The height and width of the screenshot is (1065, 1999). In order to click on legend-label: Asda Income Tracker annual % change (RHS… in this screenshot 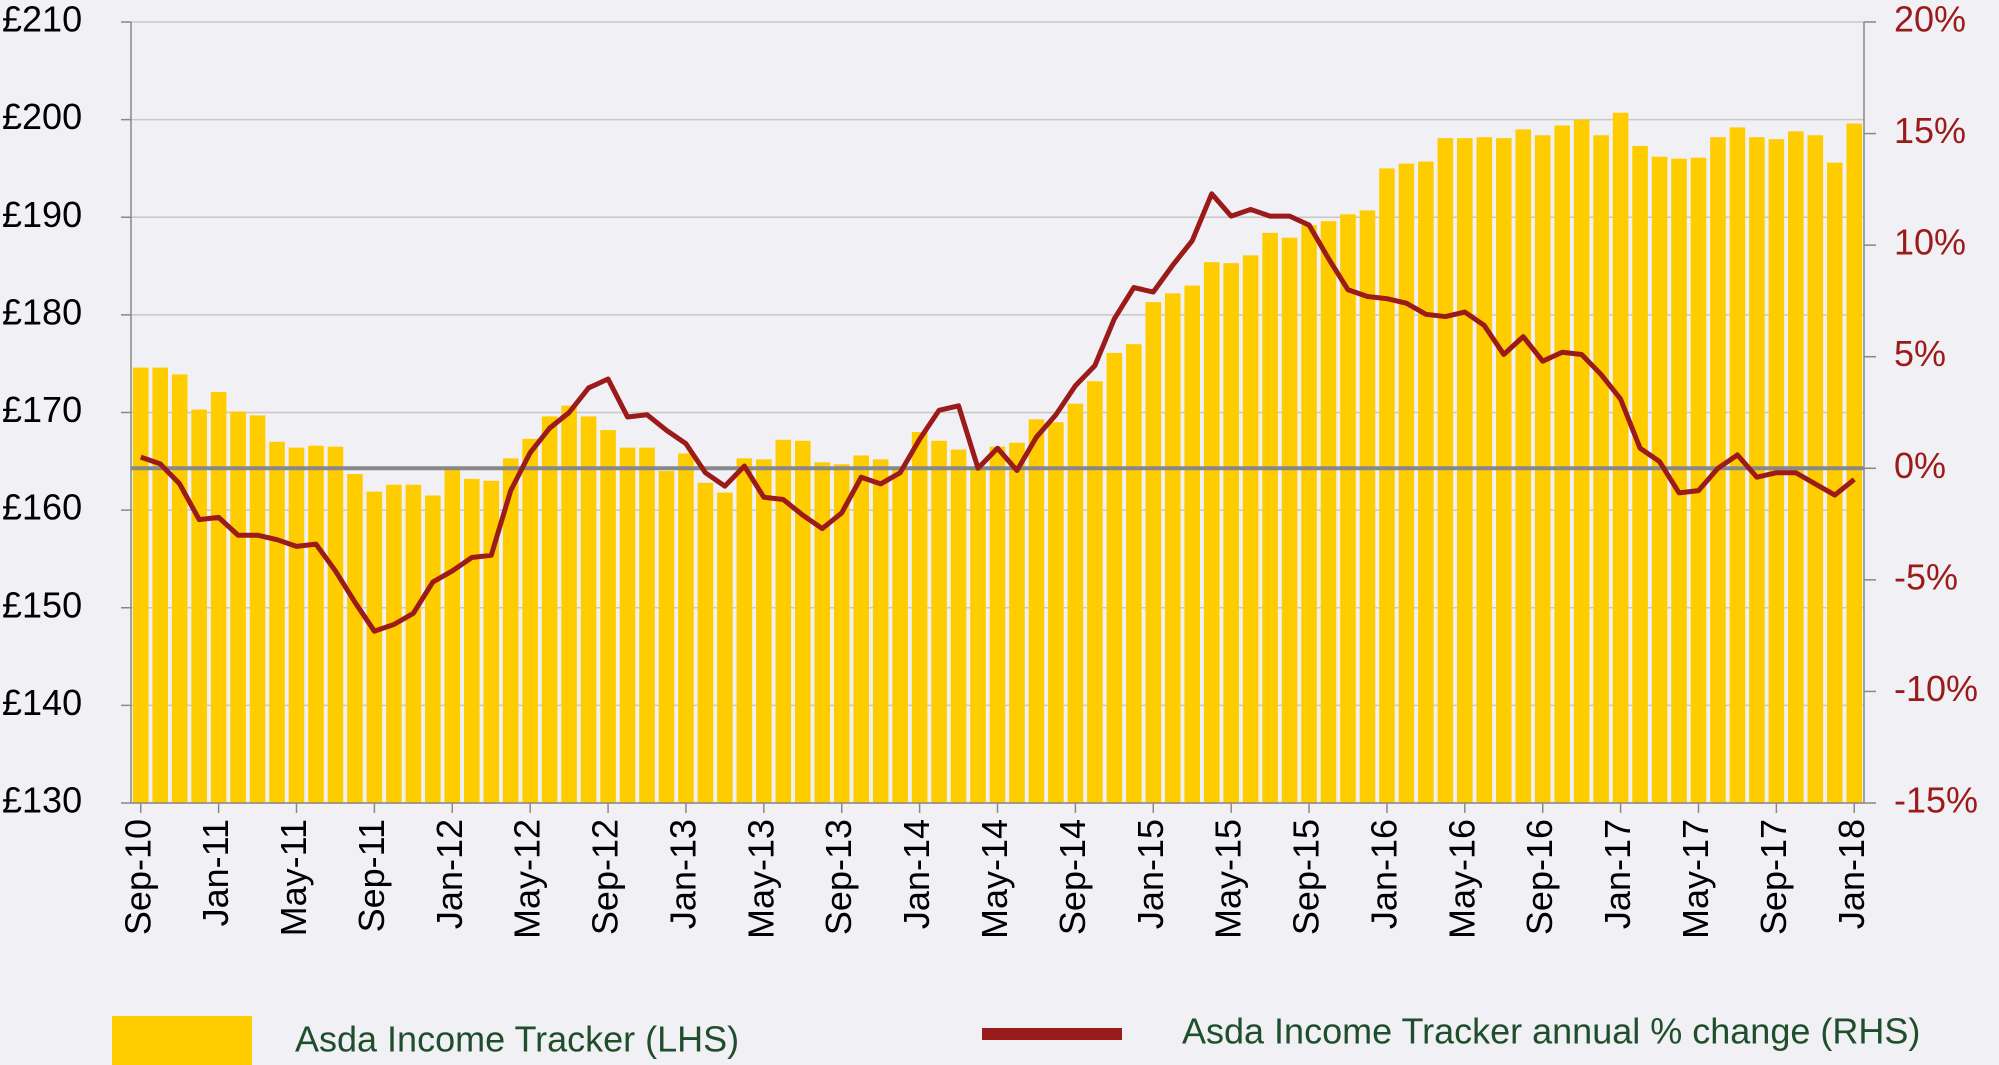, I will do `click(1551, 1031)`.